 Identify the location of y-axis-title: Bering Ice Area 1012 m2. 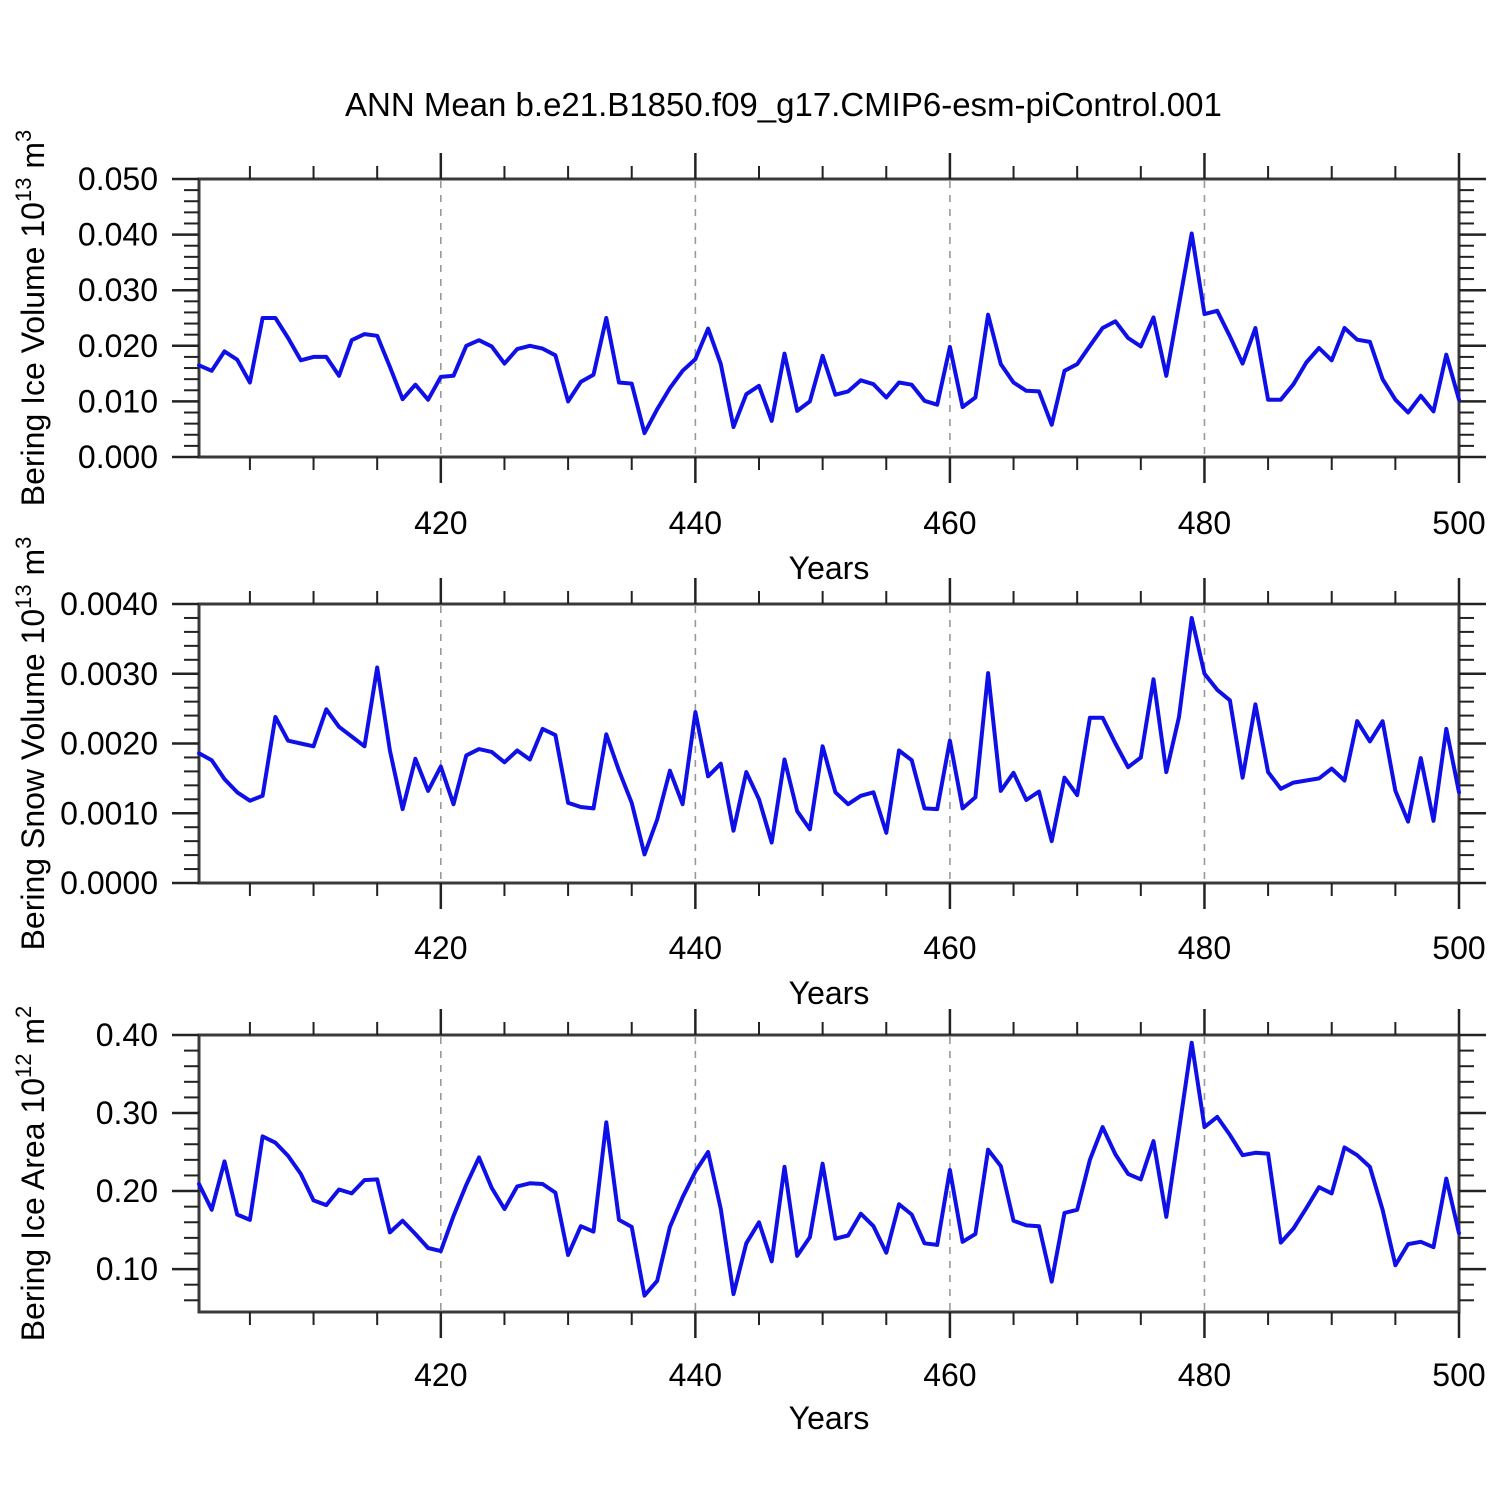
(31, 1174).